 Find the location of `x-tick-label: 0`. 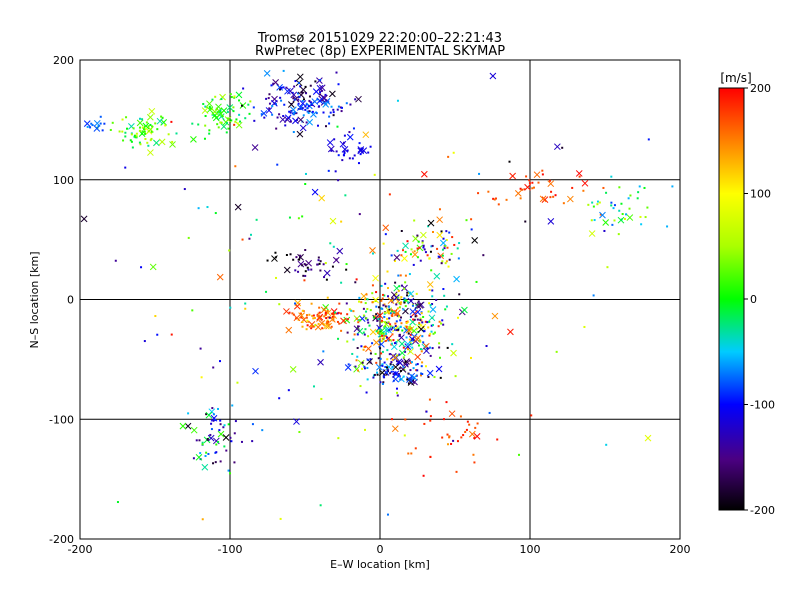

x-tick-label: 0 is located at coordinates (380, 549).